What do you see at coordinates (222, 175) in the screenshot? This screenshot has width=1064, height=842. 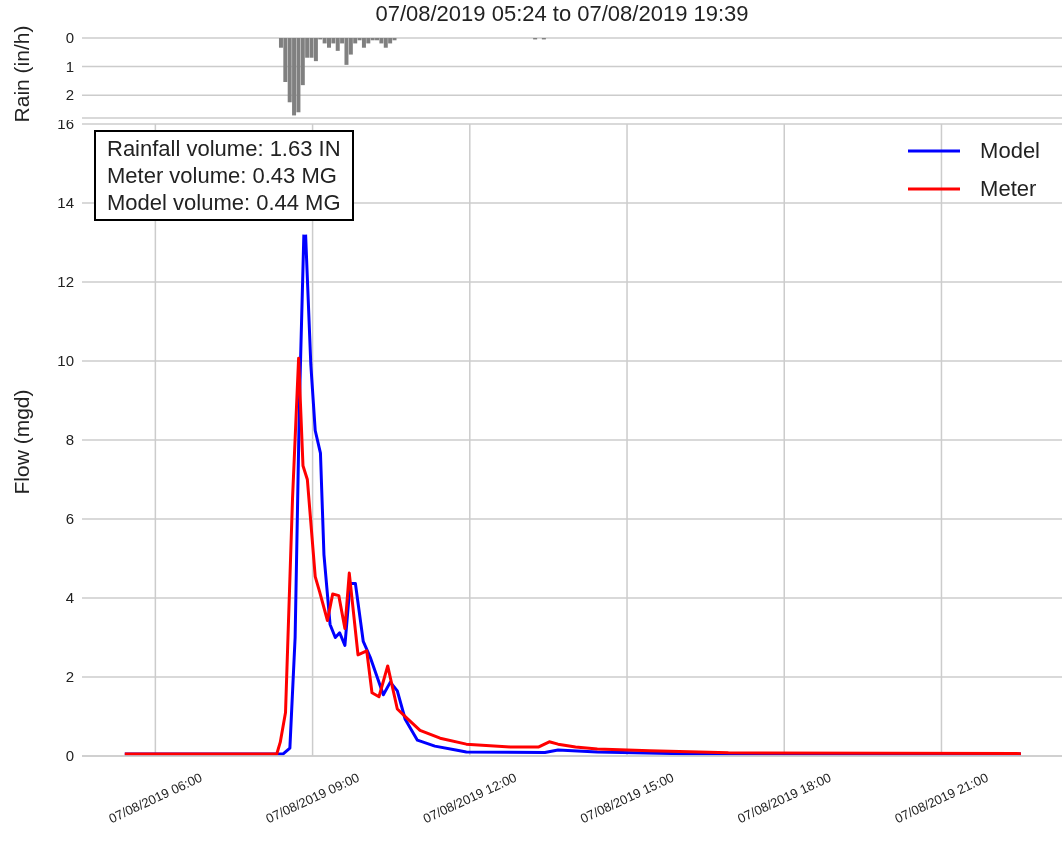 I see `annotation: Meter volume: 0.43 MG` at bounding box center [222, 175].